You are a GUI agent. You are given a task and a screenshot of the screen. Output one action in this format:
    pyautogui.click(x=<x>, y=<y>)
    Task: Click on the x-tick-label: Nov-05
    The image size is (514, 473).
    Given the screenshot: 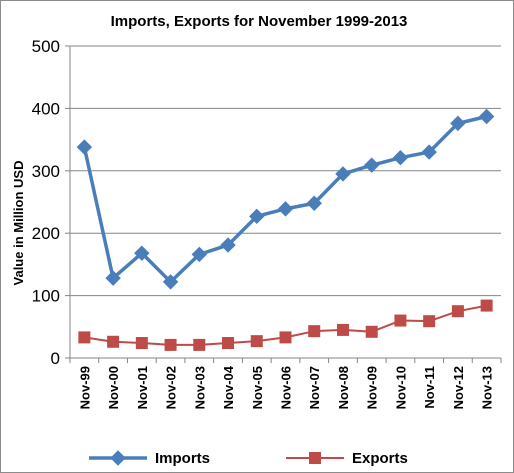 What is the action you would take?
    pyautogui.click(x=257, y=387)
    